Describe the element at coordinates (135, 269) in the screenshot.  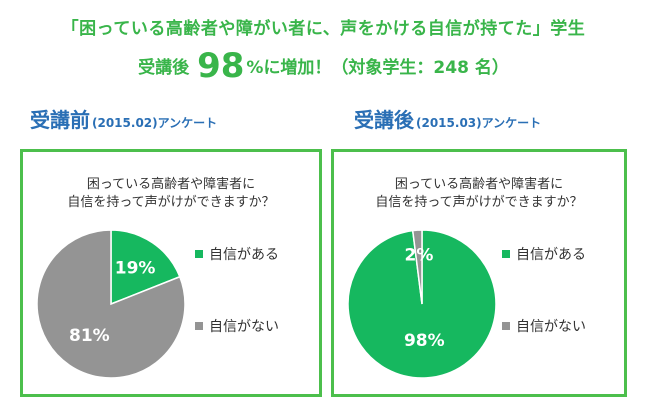
I see `pie-label-confident: 19%` at that location.